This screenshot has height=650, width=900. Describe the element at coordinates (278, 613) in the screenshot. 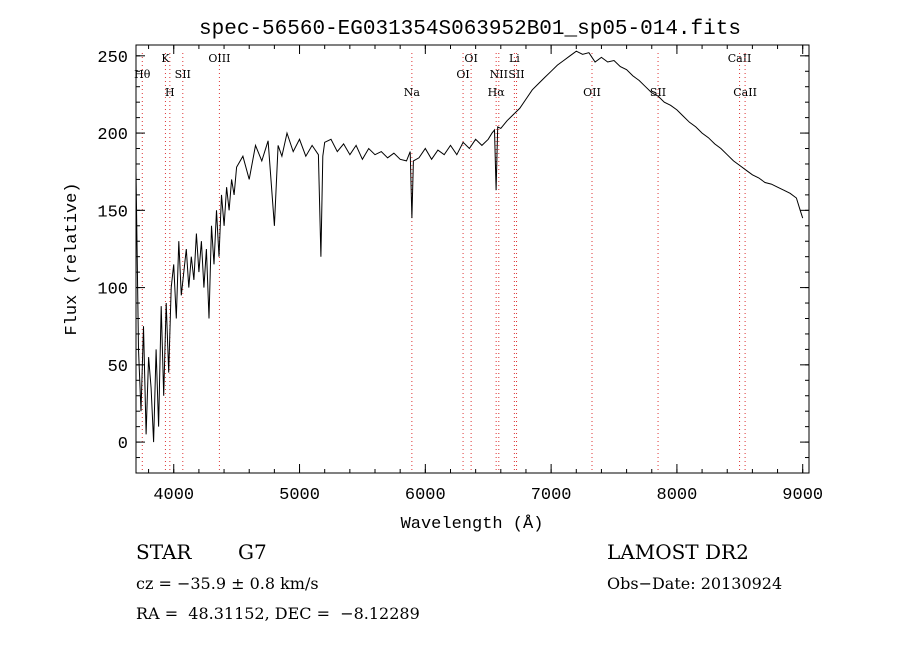

I see `ra-dec-label: RA = 48.31152, DEC = −8.12289` at that location.